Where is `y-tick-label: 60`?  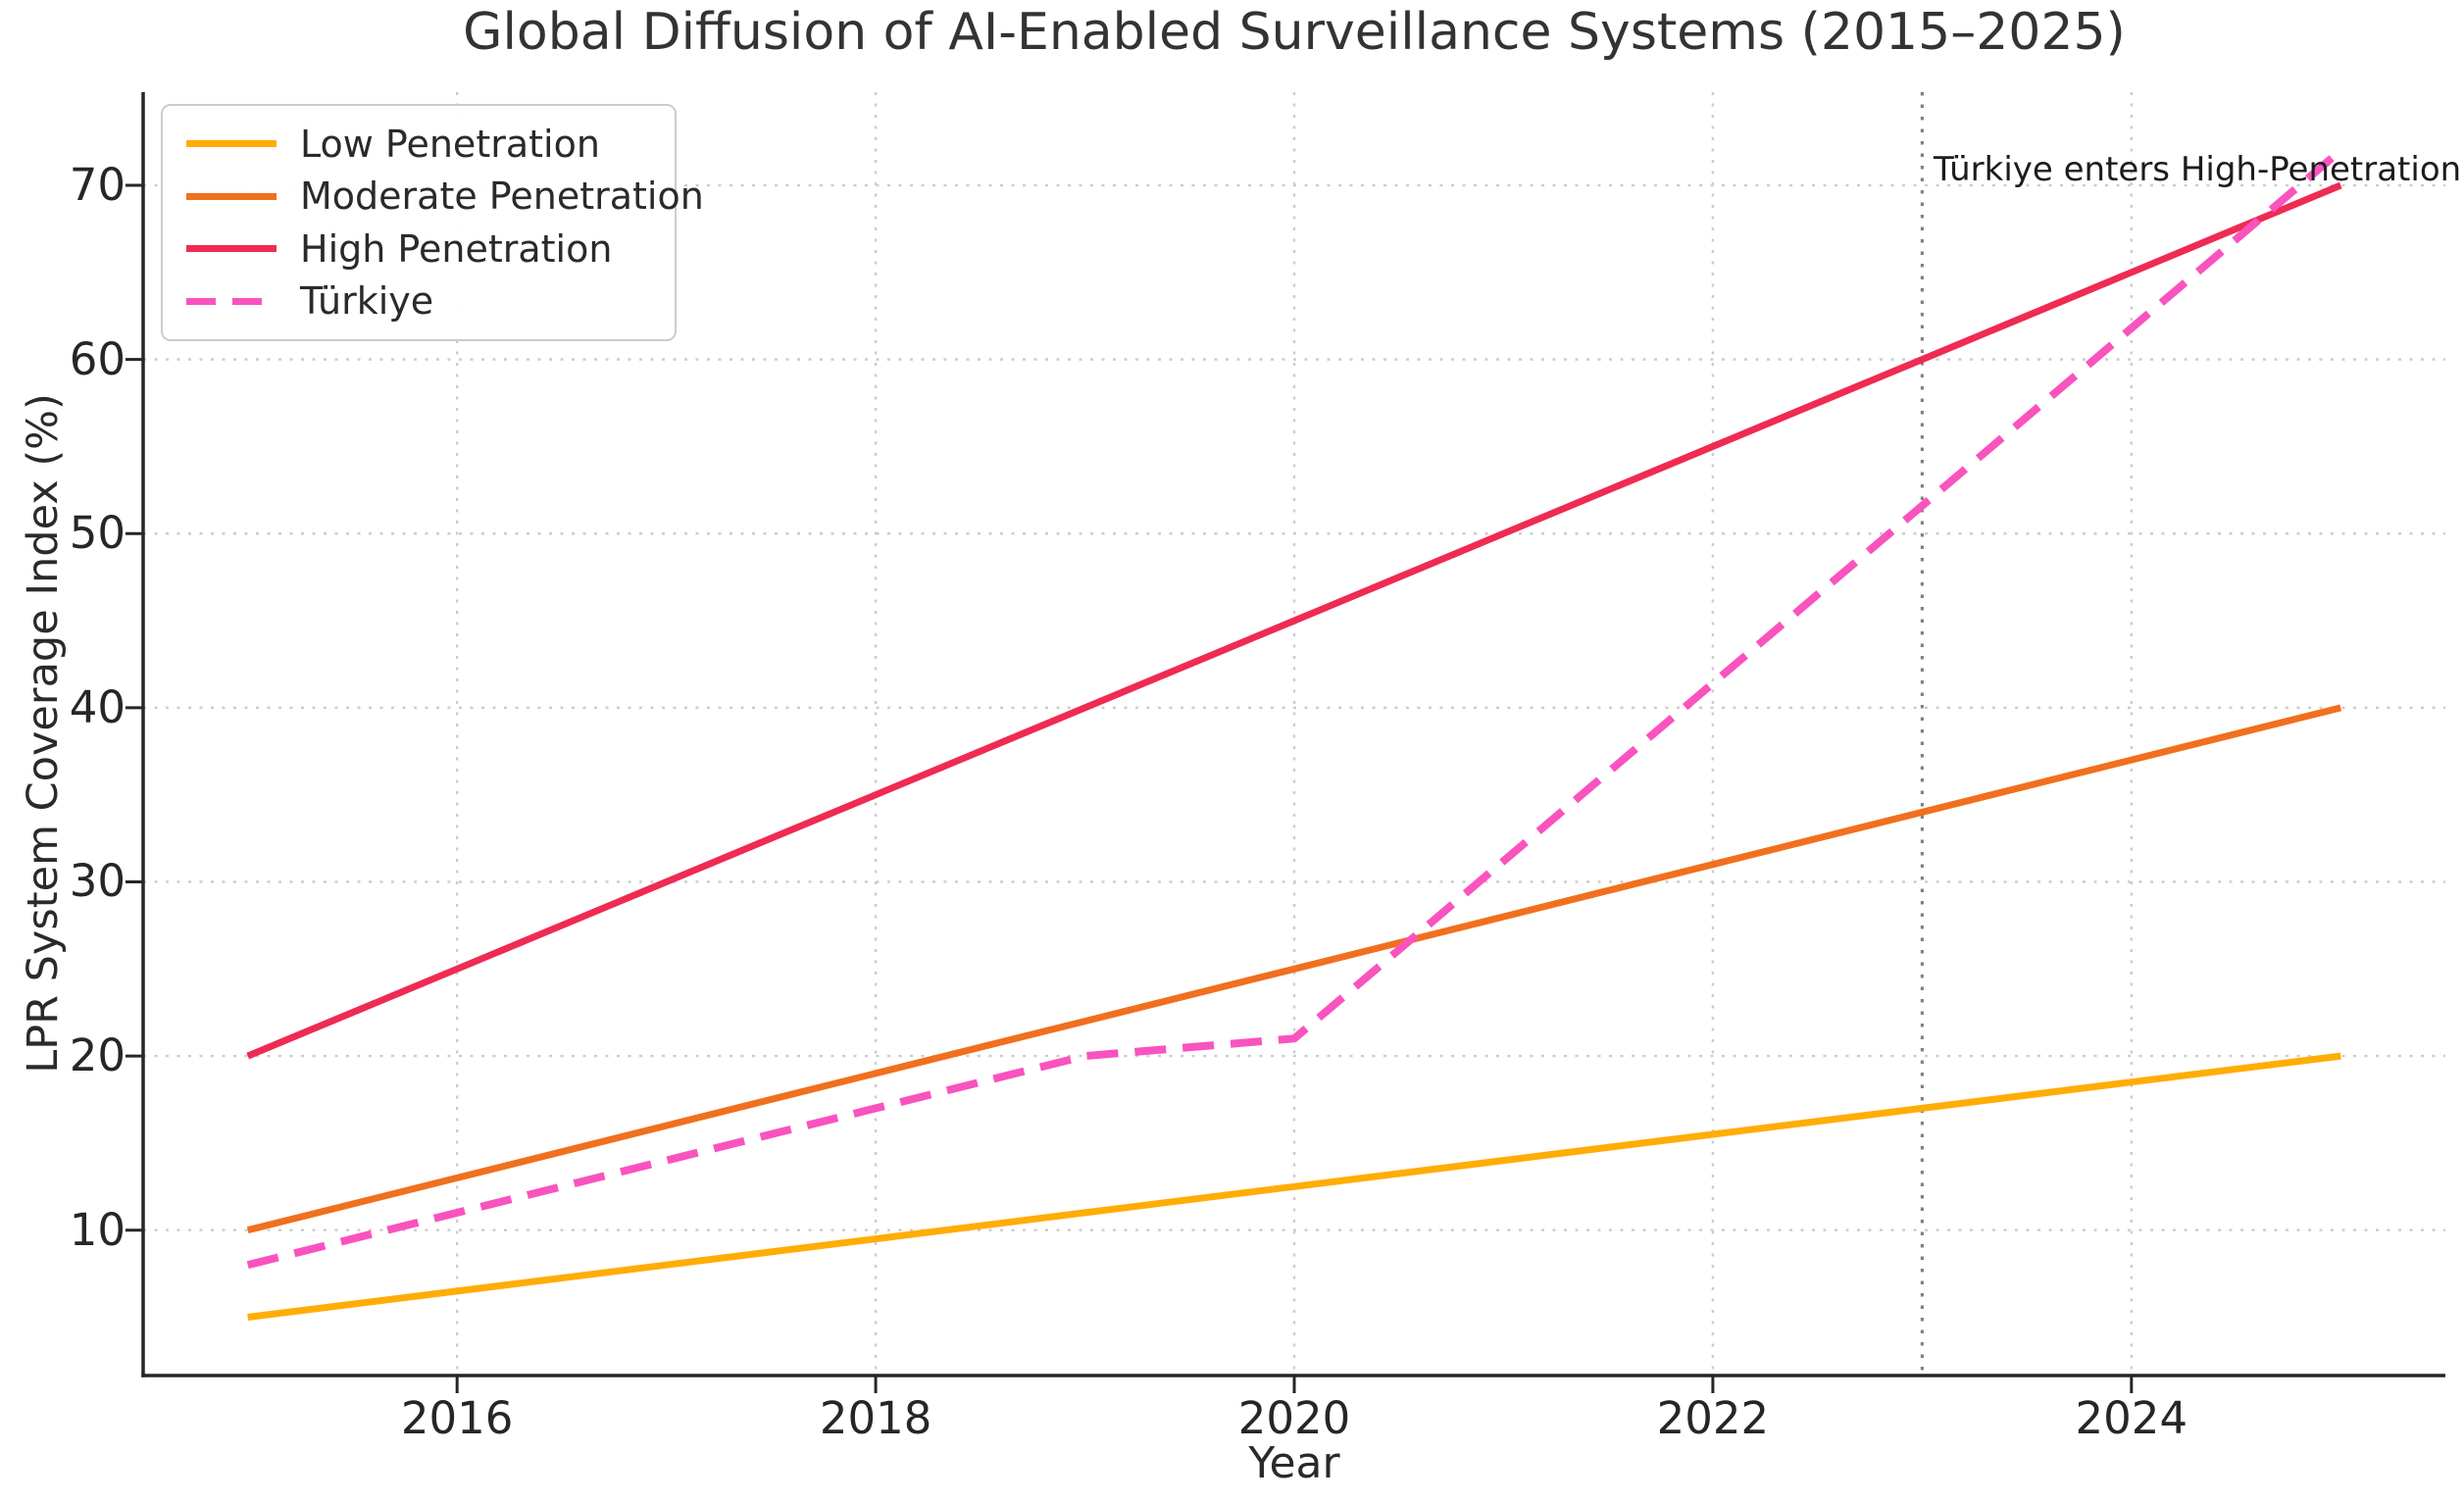 y-tick-label: 60 is located at coordinates (97, 358).